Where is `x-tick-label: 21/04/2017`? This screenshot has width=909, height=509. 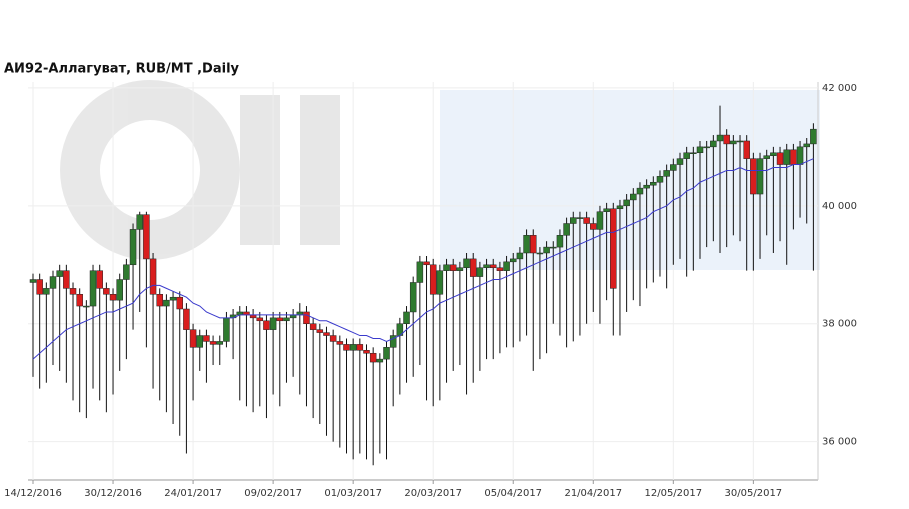
x-tick-label: 21/04/2017 is located at coordinates (593, 493).